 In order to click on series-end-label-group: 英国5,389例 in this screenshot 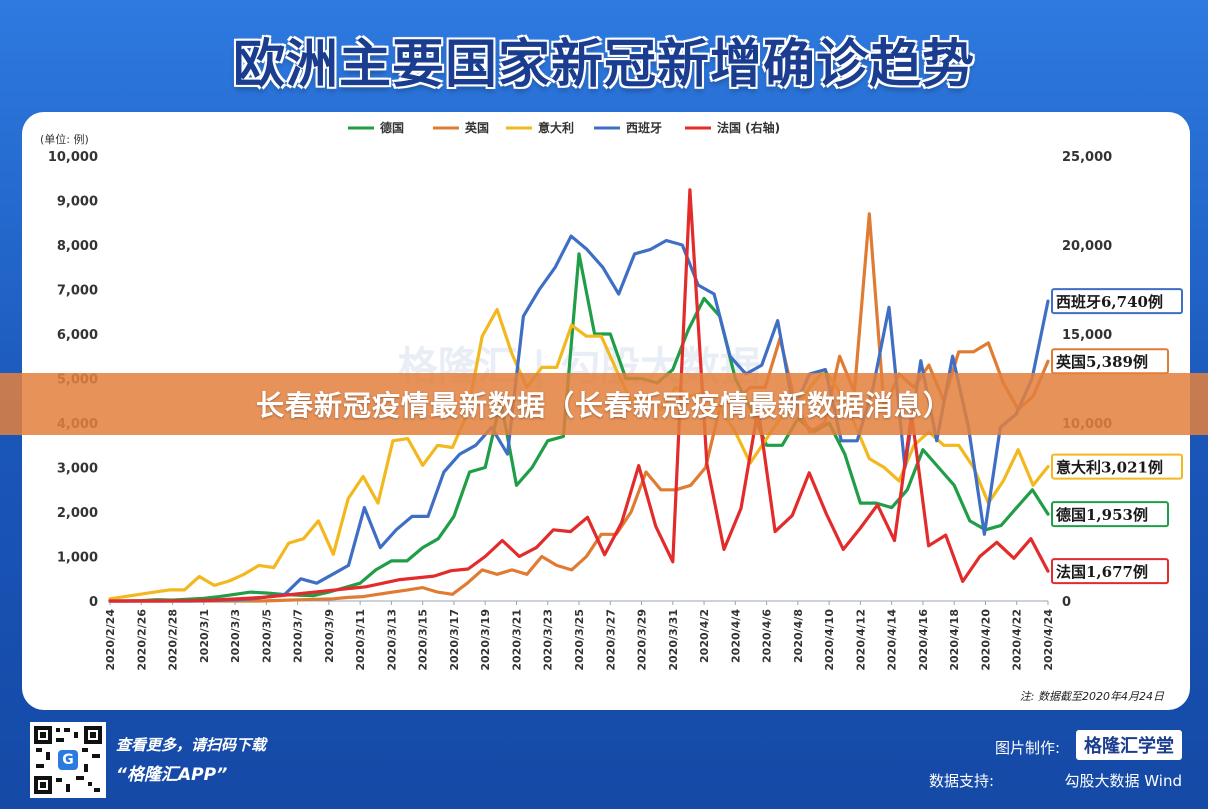, I will do `click(1110, 361)`.